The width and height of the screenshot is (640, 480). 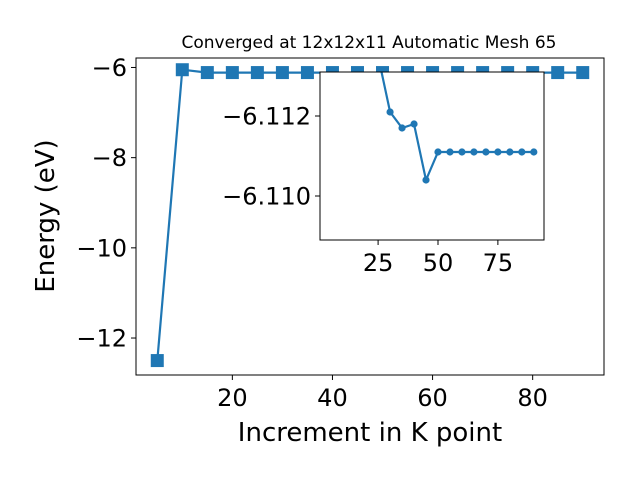 I want to click on main-y-ticks: −12 −10 −8 −6, so click(x=106, y=203).